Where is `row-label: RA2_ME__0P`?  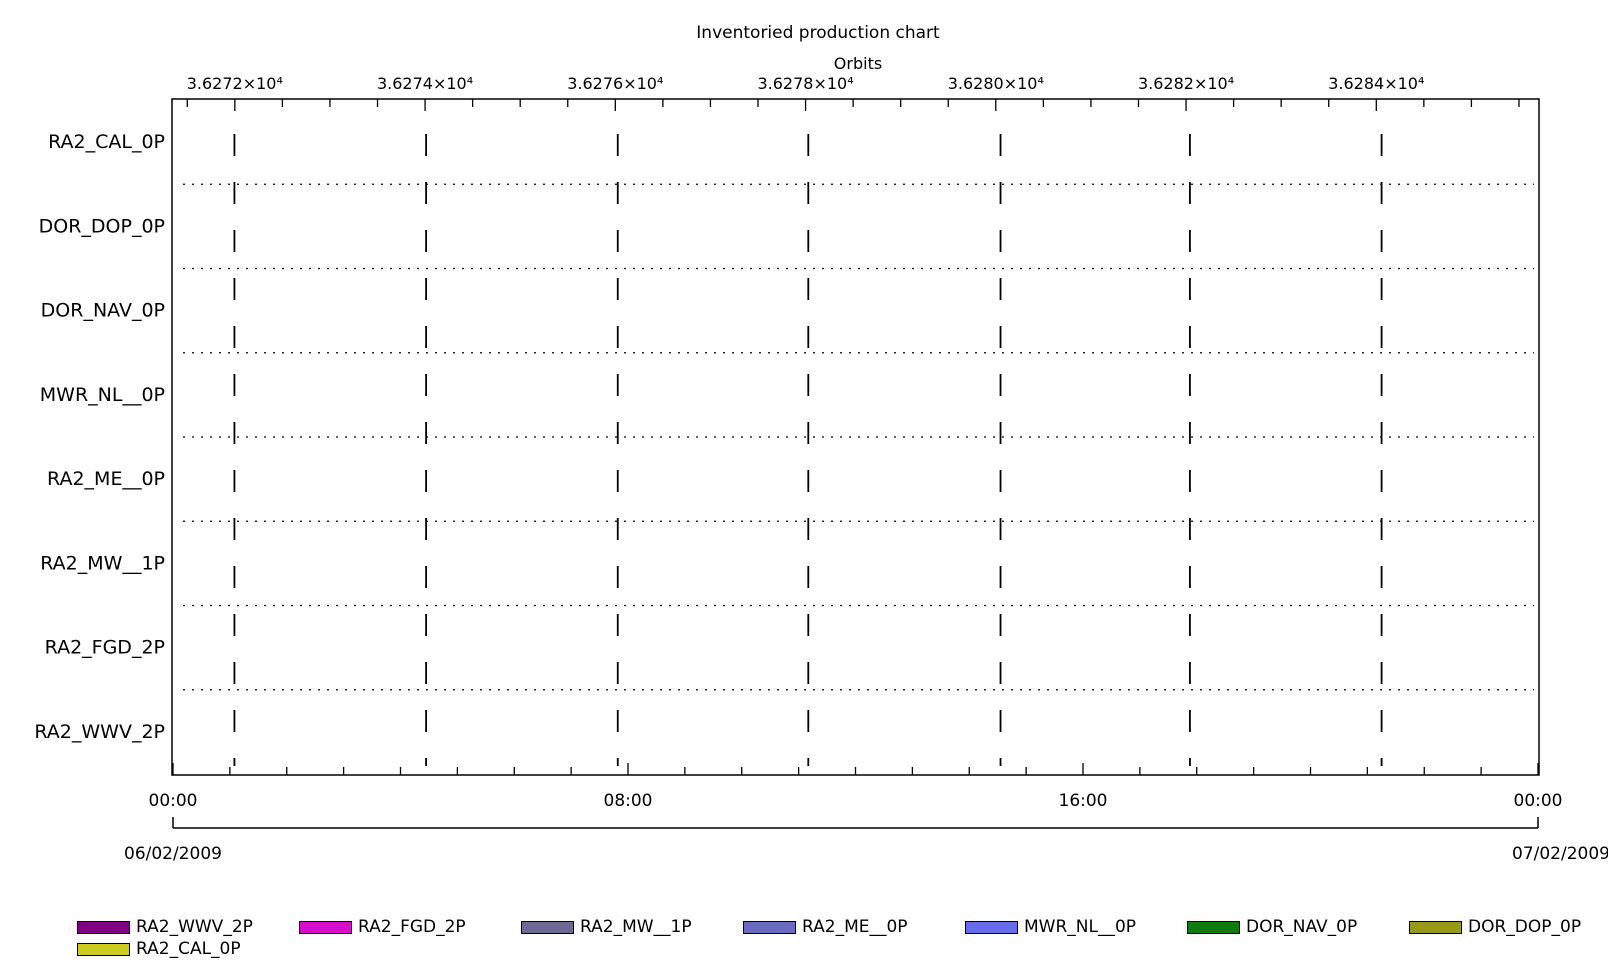 row-label: RA2_ME__0P is located at coordinates (106, 479).